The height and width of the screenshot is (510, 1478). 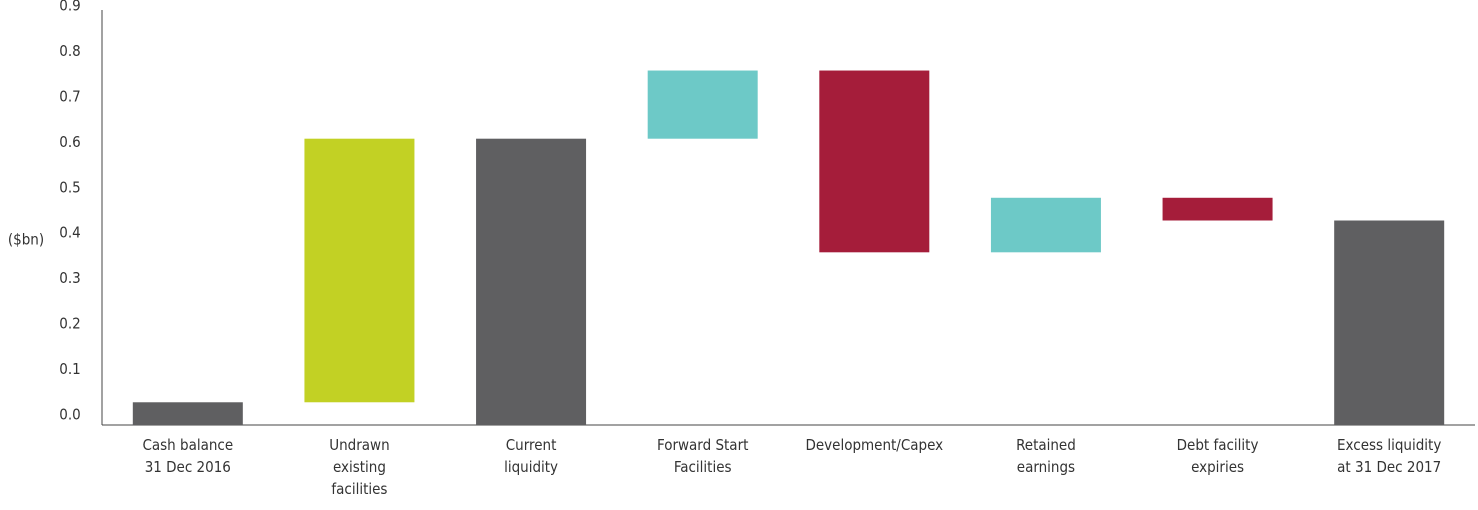 What do you see at coordinates (1046, 467) in the screenshot?
I see `x-tick-label-line: earnings` at bounding box center [1046, 467].